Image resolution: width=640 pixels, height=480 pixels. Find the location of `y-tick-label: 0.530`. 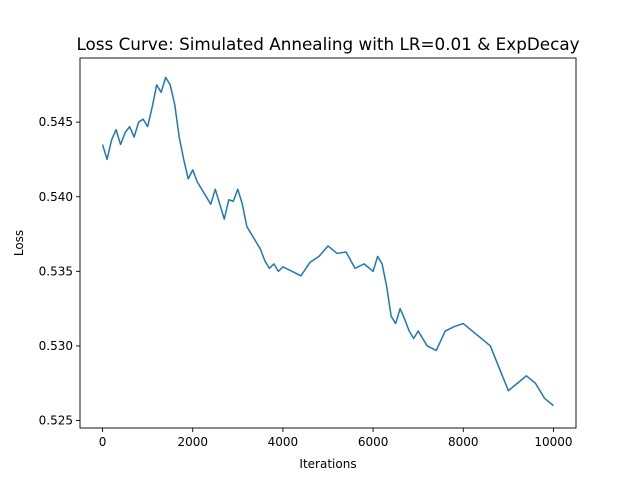

y-tick-label: 0.530 is located at coordinates (56, 346).